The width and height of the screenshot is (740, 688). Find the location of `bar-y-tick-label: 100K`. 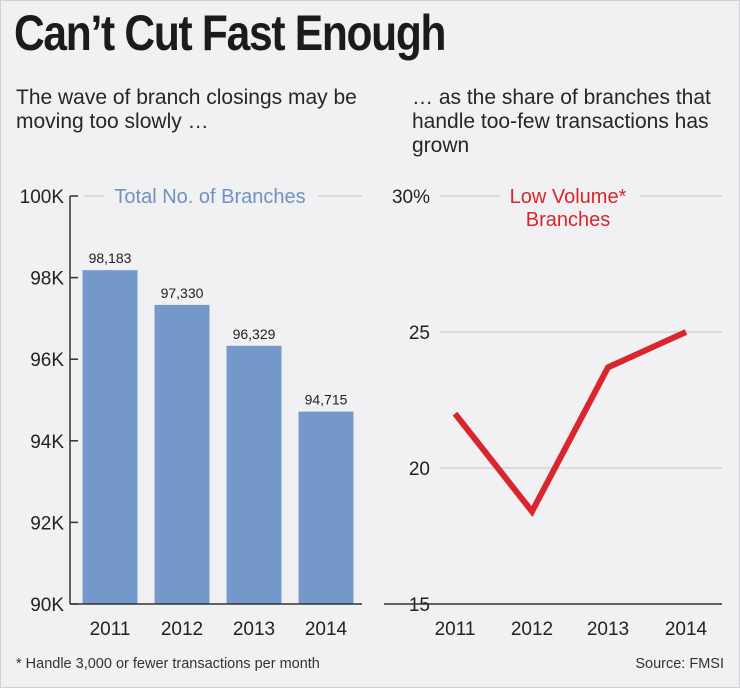

bar-y-tick-label: 100K is located at coordinates (42, 197).